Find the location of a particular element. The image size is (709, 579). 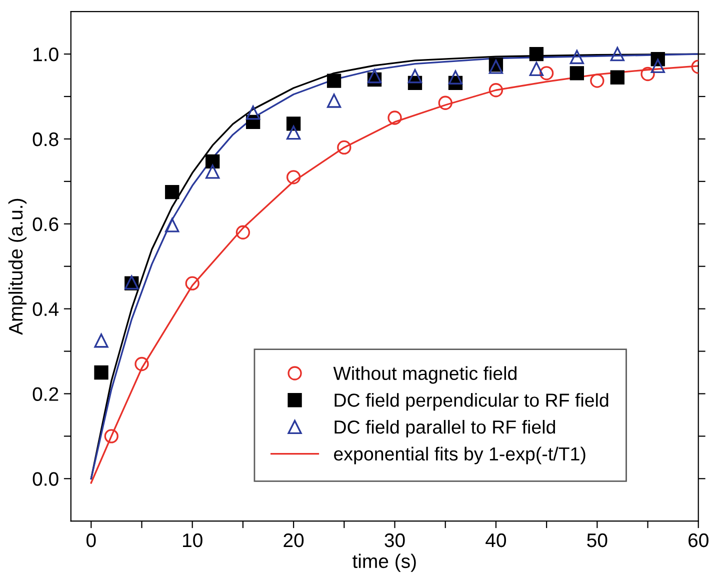

x-tick-label: 60 is located at coordinates (698, 540).